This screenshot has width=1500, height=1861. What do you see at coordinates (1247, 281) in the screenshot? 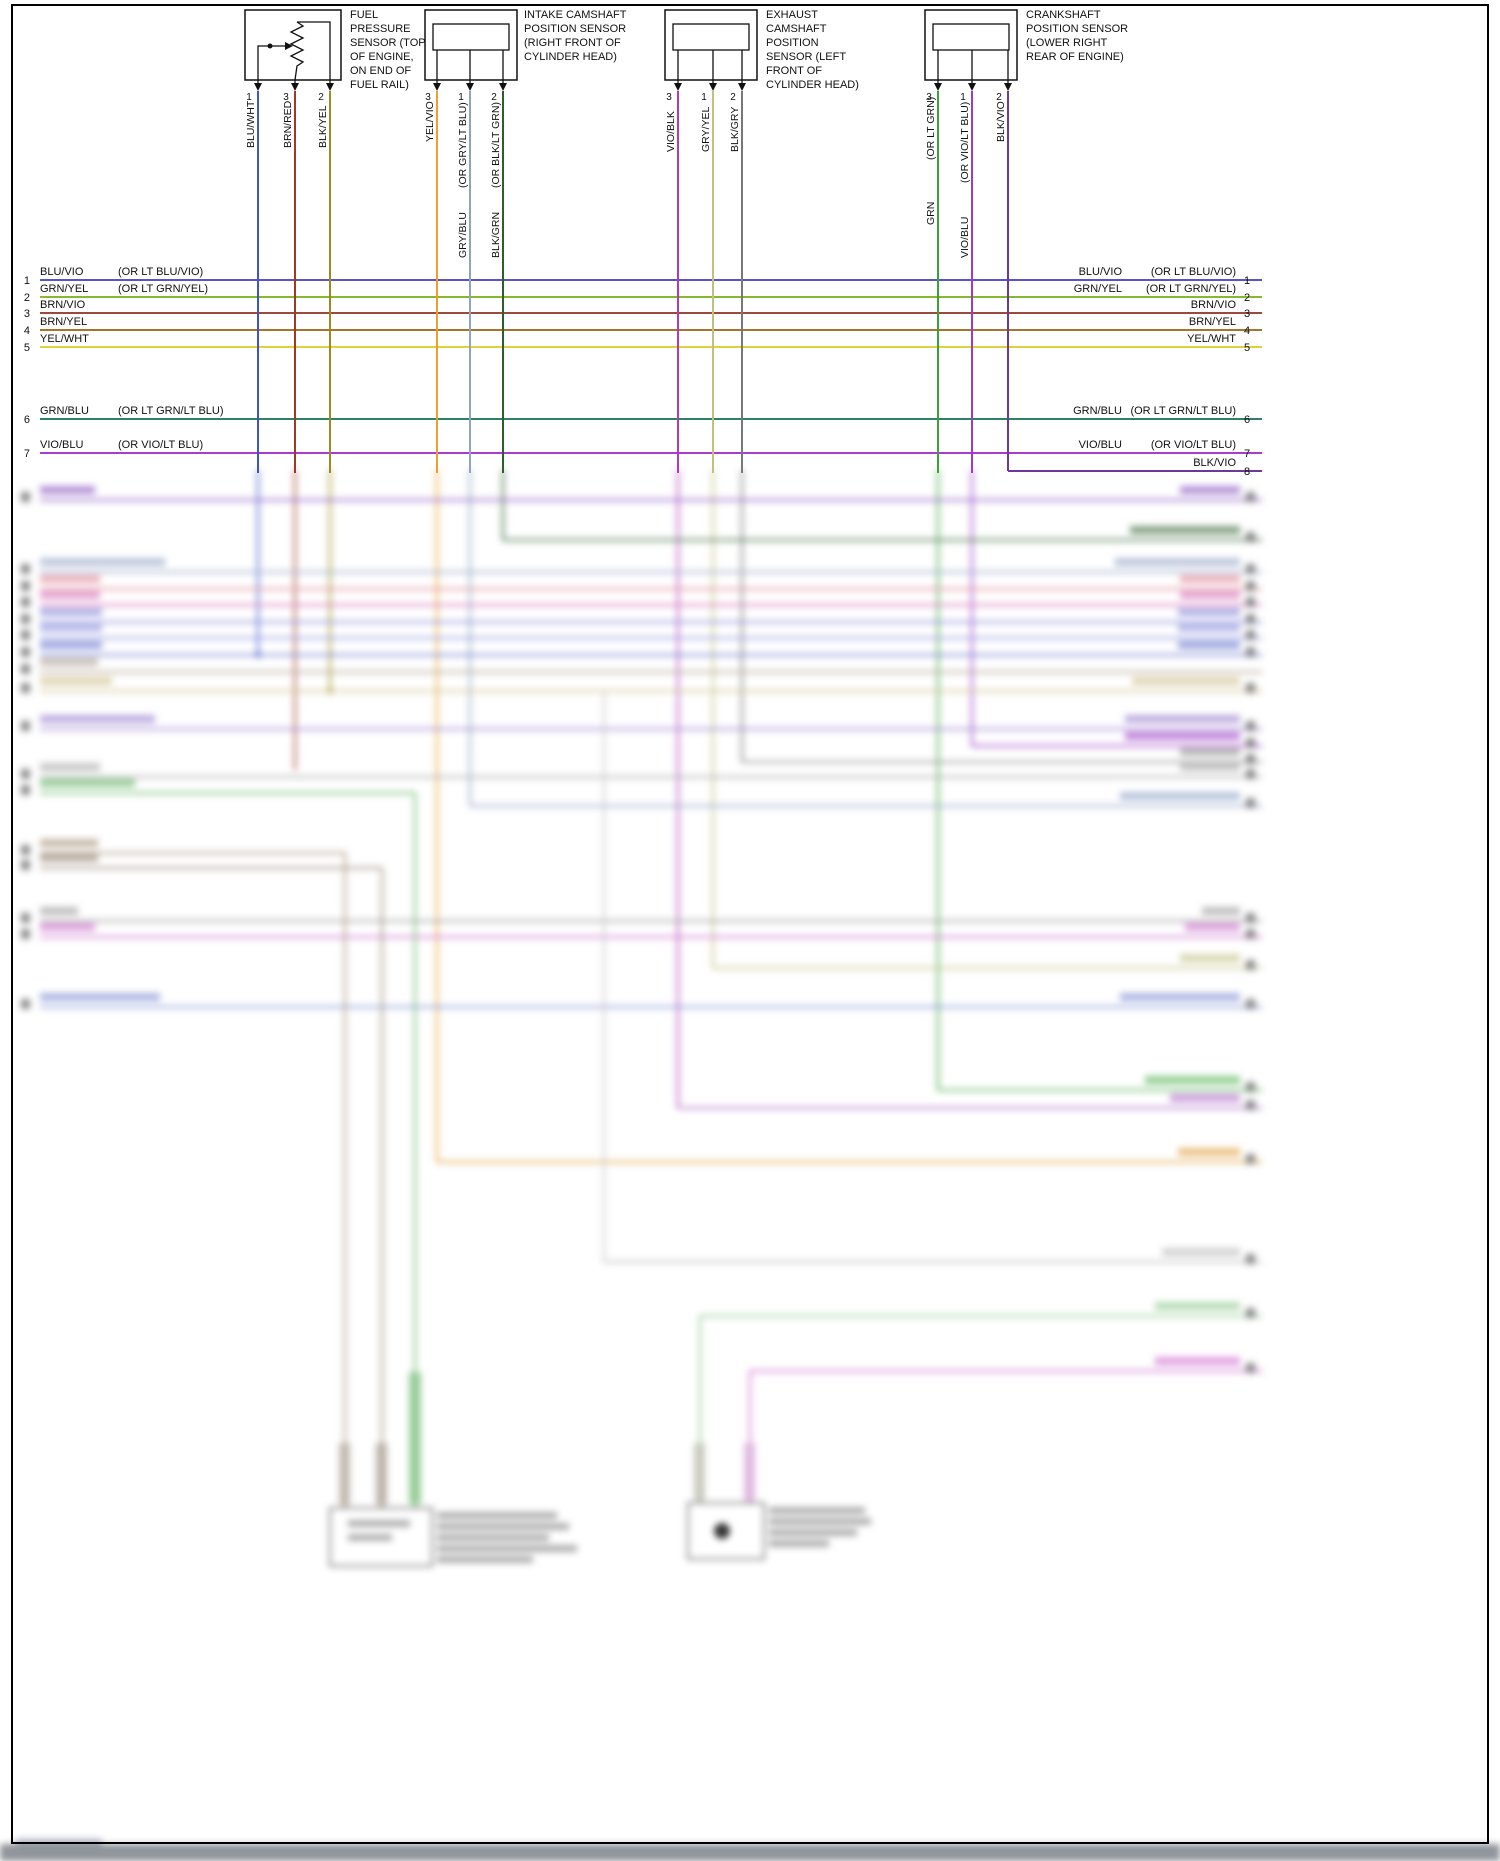
I see `bus-wire-right-number: 1` at bounding box center [1247, 281].